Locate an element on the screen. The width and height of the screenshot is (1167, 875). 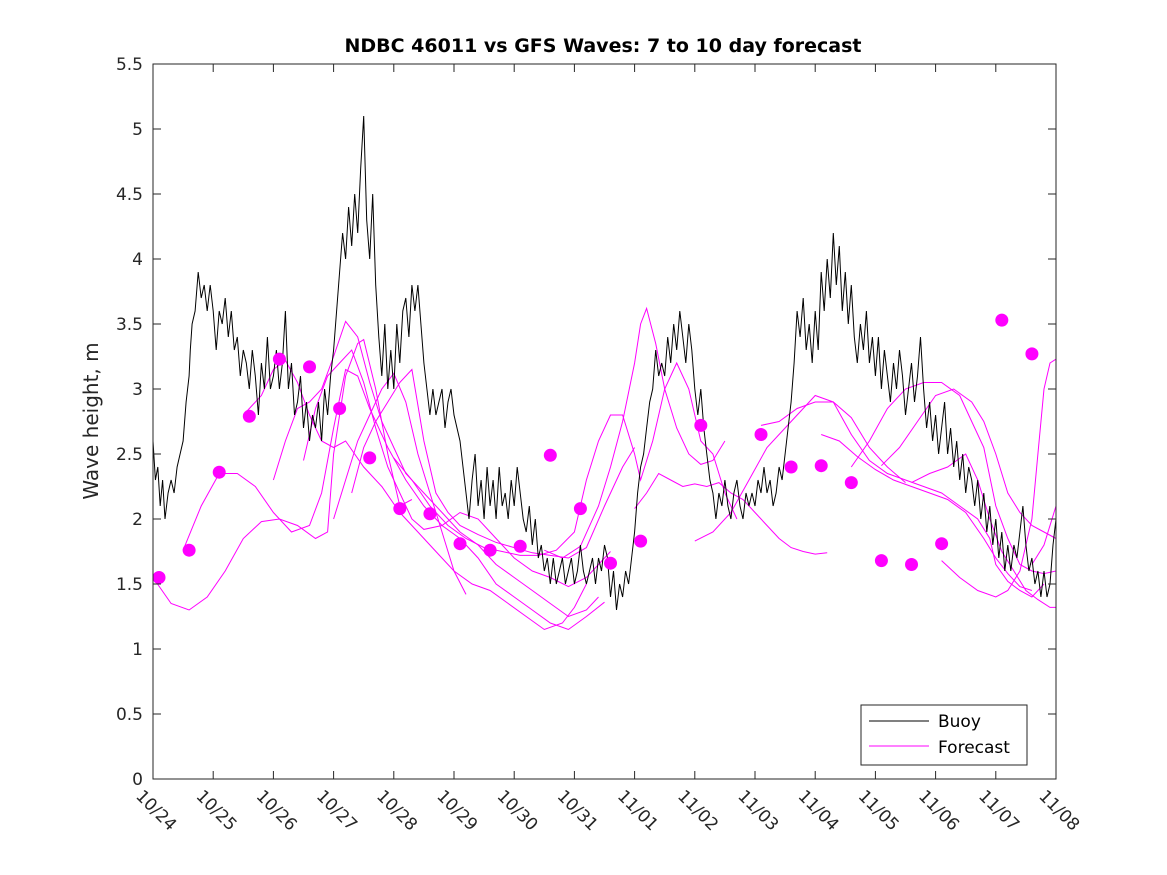
y-tick-label: 4.5 is located at coordinates (129, 195).